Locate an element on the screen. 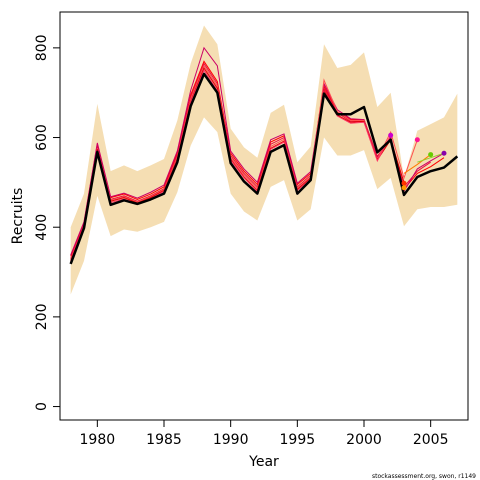  x-axis: 1980 1985 1990 1995 2000 2005 is located at coordinates (264, 433).